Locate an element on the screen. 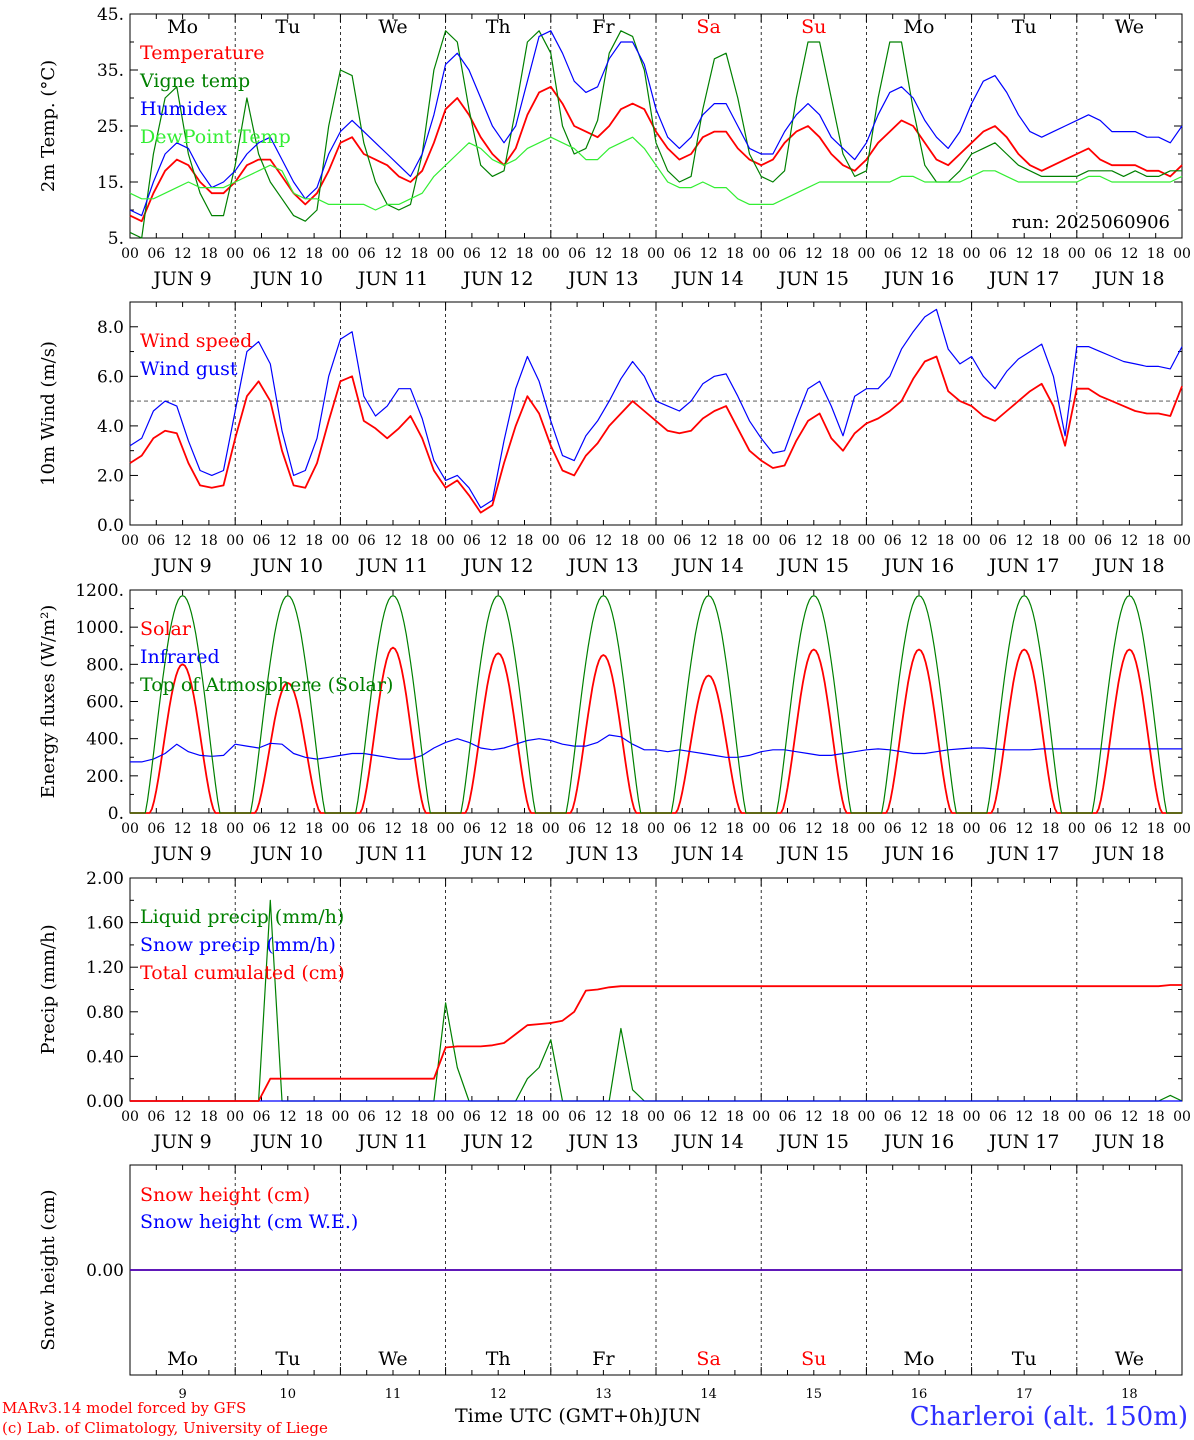 The image size is (1194, 1440). day-number-label: 14 is located at coordinates (708, 1393).